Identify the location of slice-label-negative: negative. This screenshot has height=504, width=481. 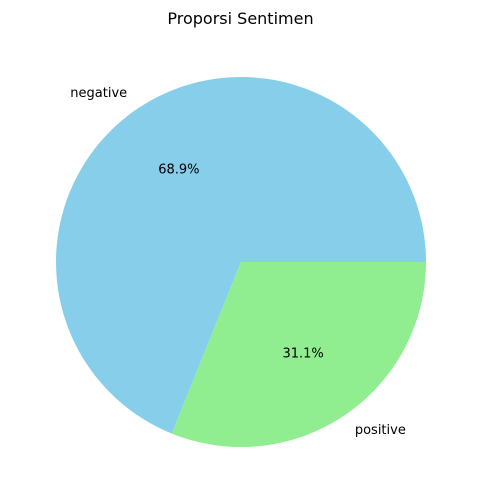
(98, 93).